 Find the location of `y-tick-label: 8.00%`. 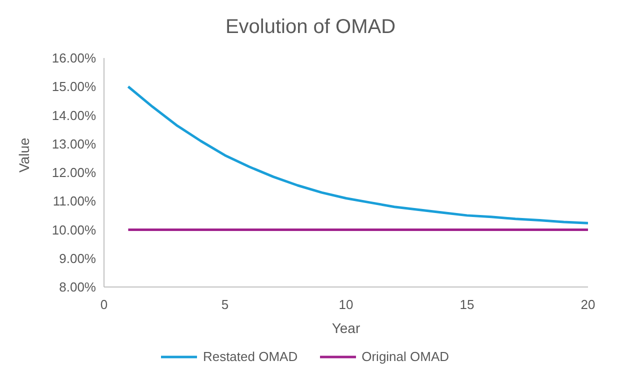

y-tick-label: 8.00% is located at coordinates (77, 287).